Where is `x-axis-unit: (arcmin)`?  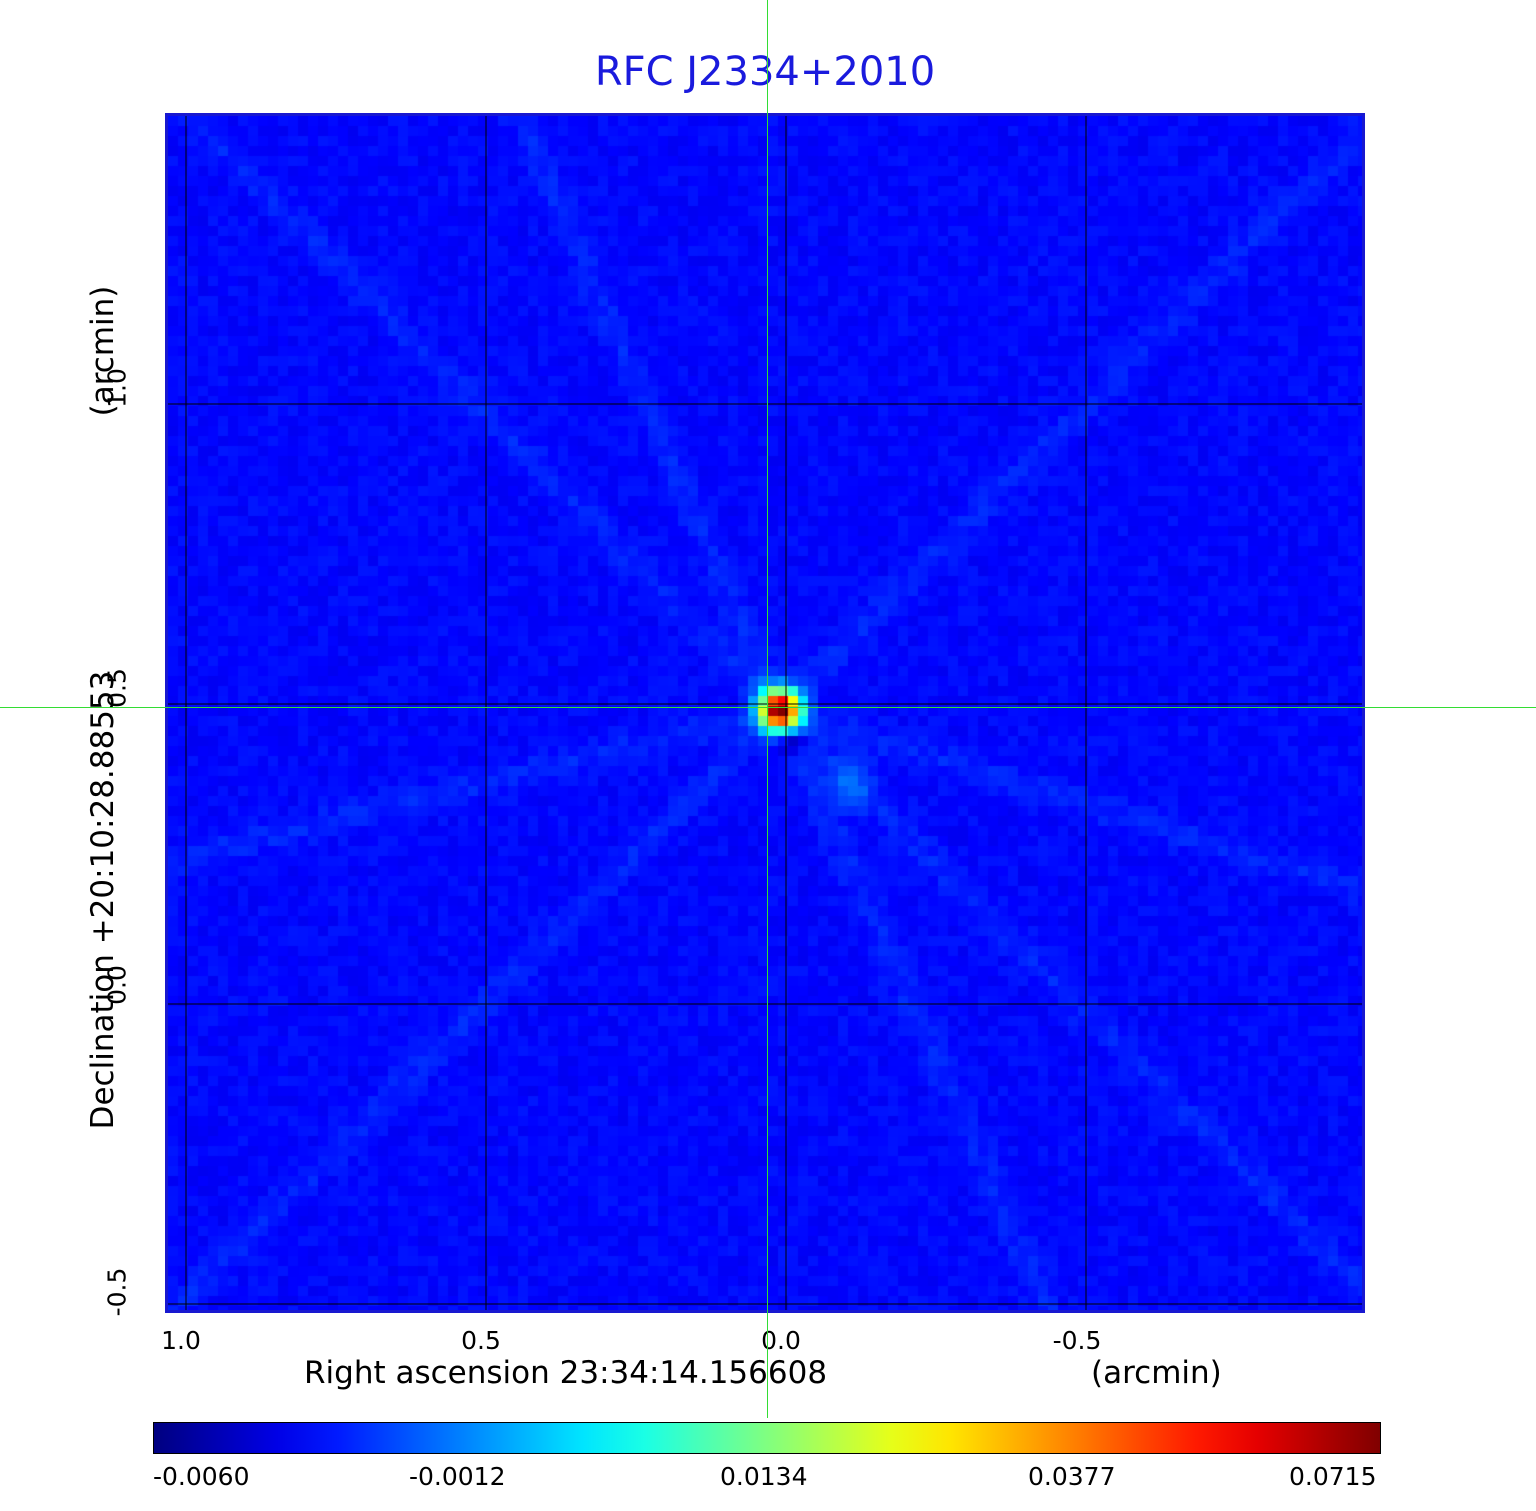
x-axis-unit: (arcmin) is located at coordinates (1156, 1373).